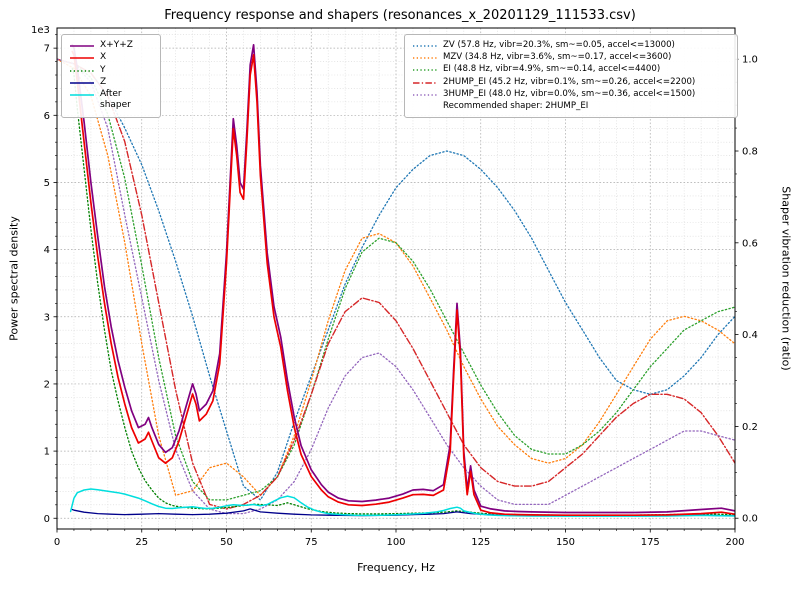 This screenshot has height=600, width=800. I want to click on tick-label: 1.0, so click(750, 60).